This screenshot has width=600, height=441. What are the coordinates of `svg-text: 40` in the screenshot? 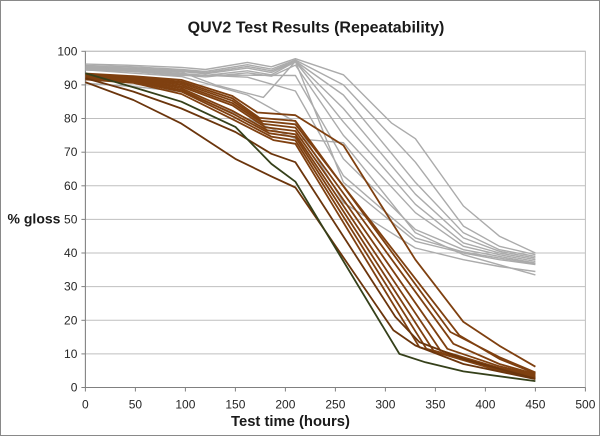 It's located at (71, 253).